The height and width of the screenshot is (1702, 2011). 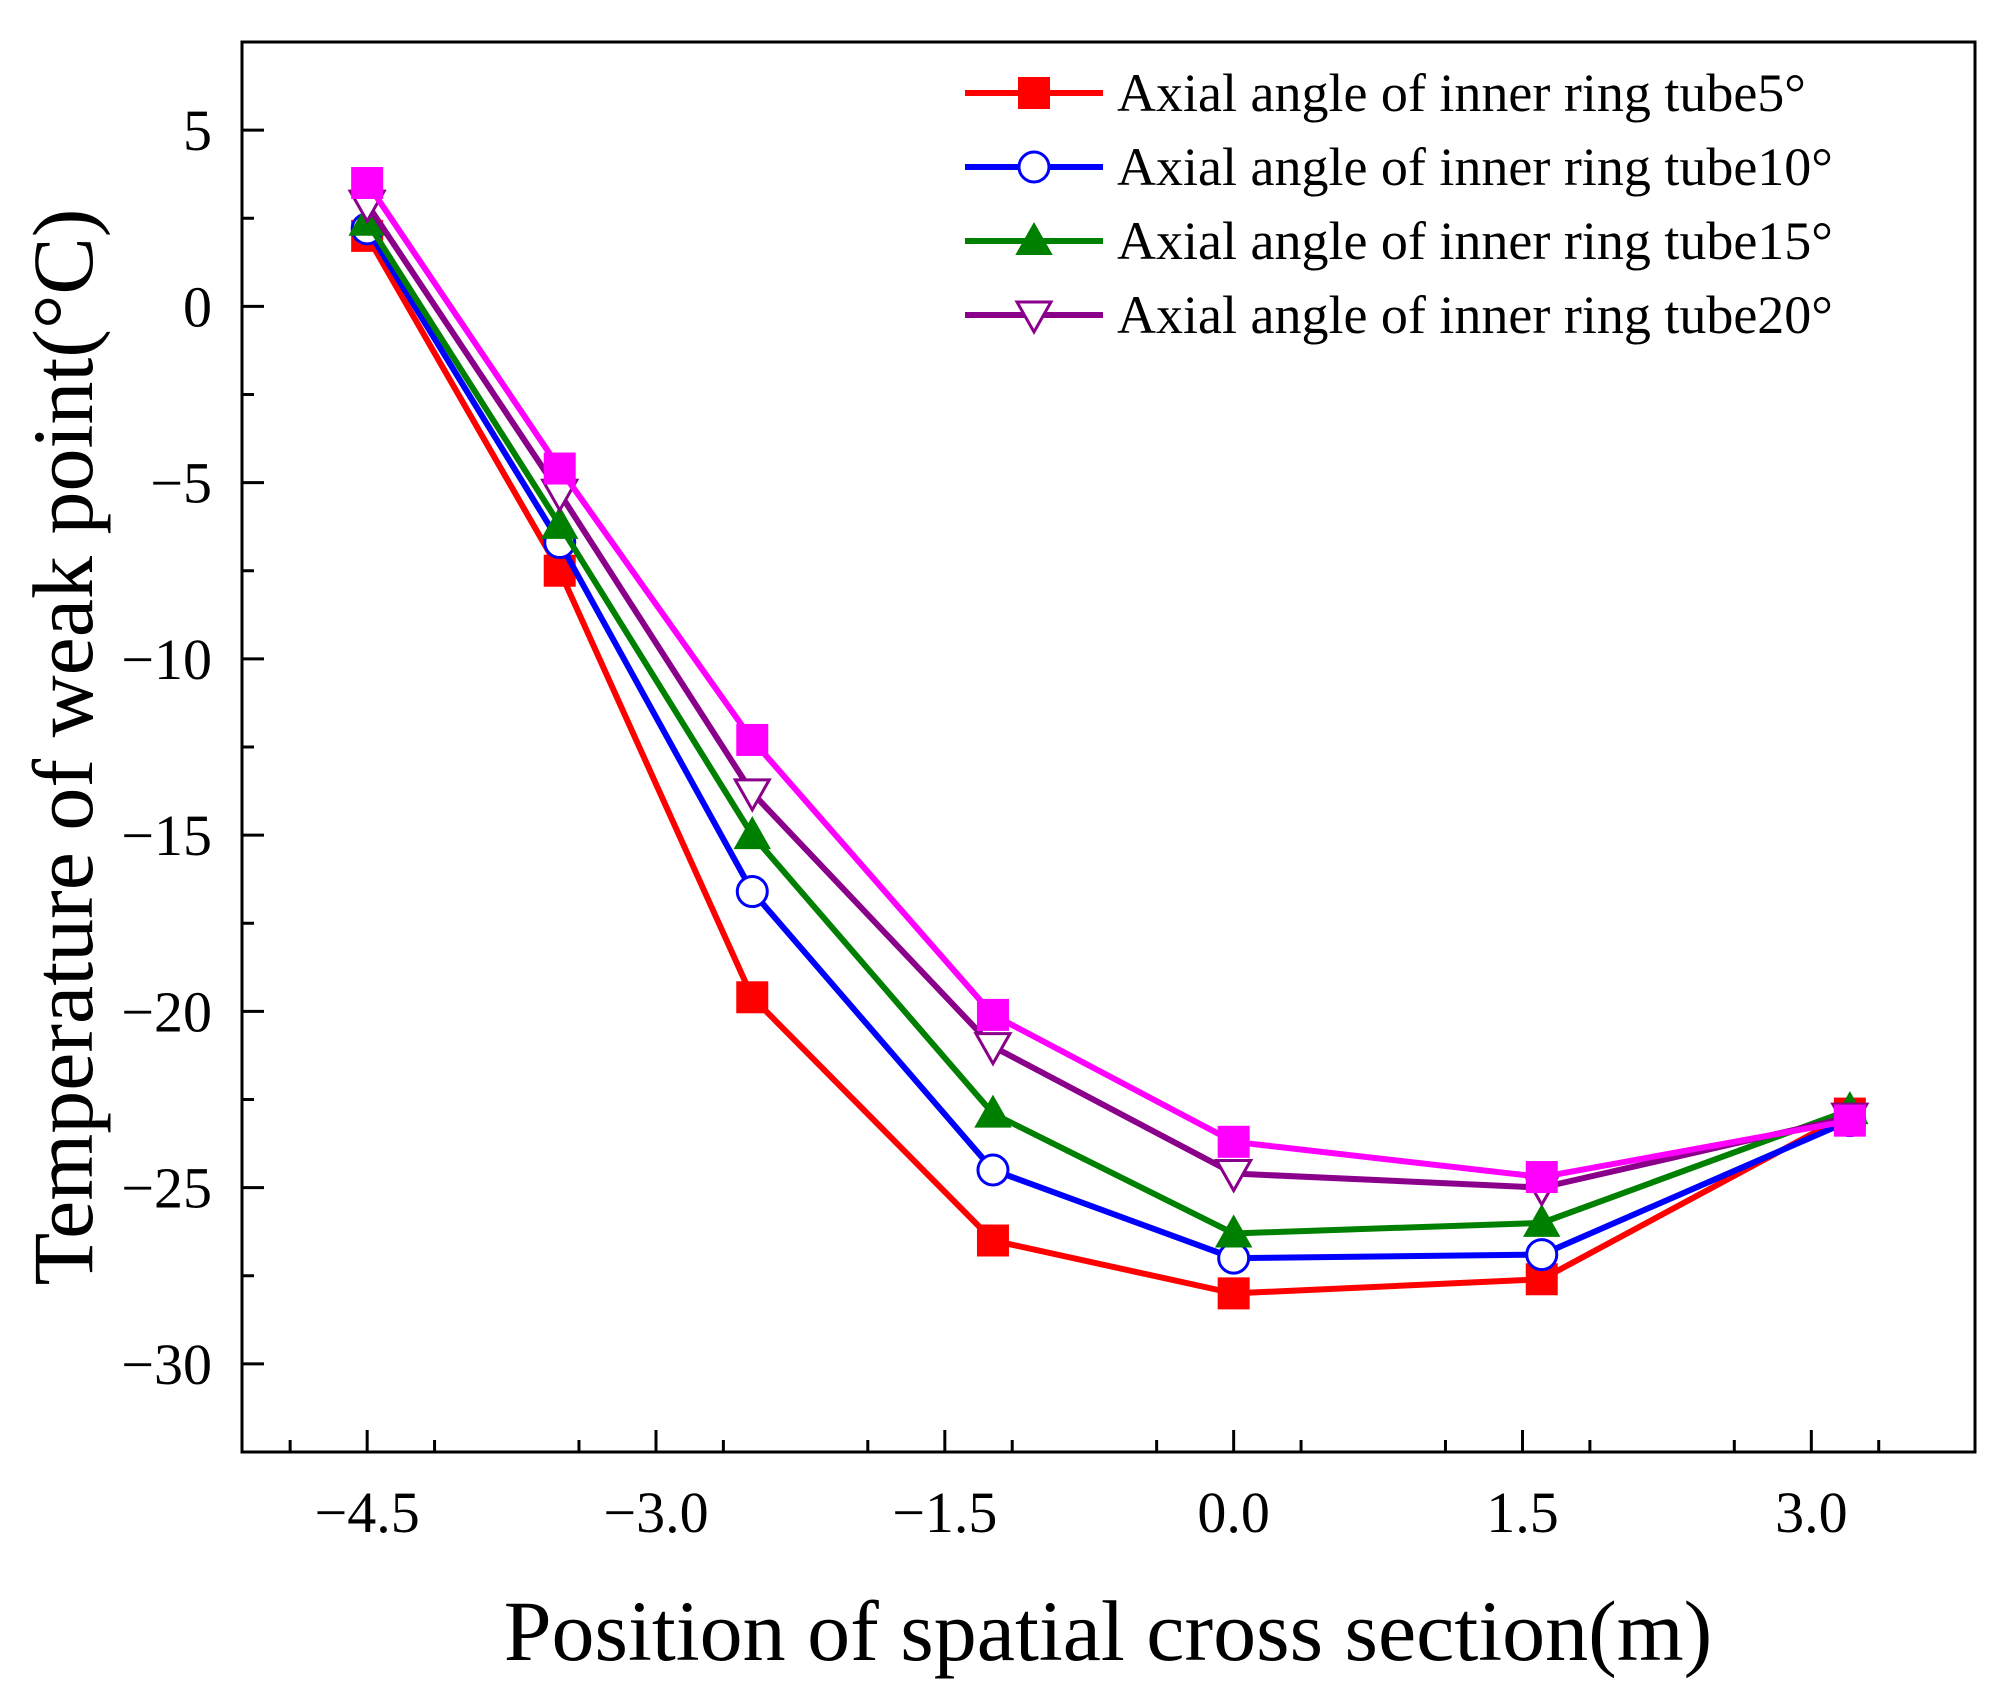 I want to click on x-tick-label: −4.5, so click(x=367, y=1512).